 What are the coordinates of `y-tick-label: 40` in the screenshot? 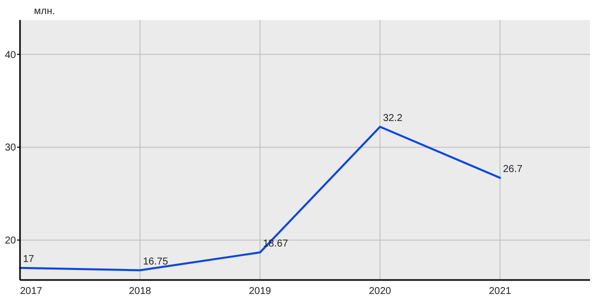 It's located at (10, 55).